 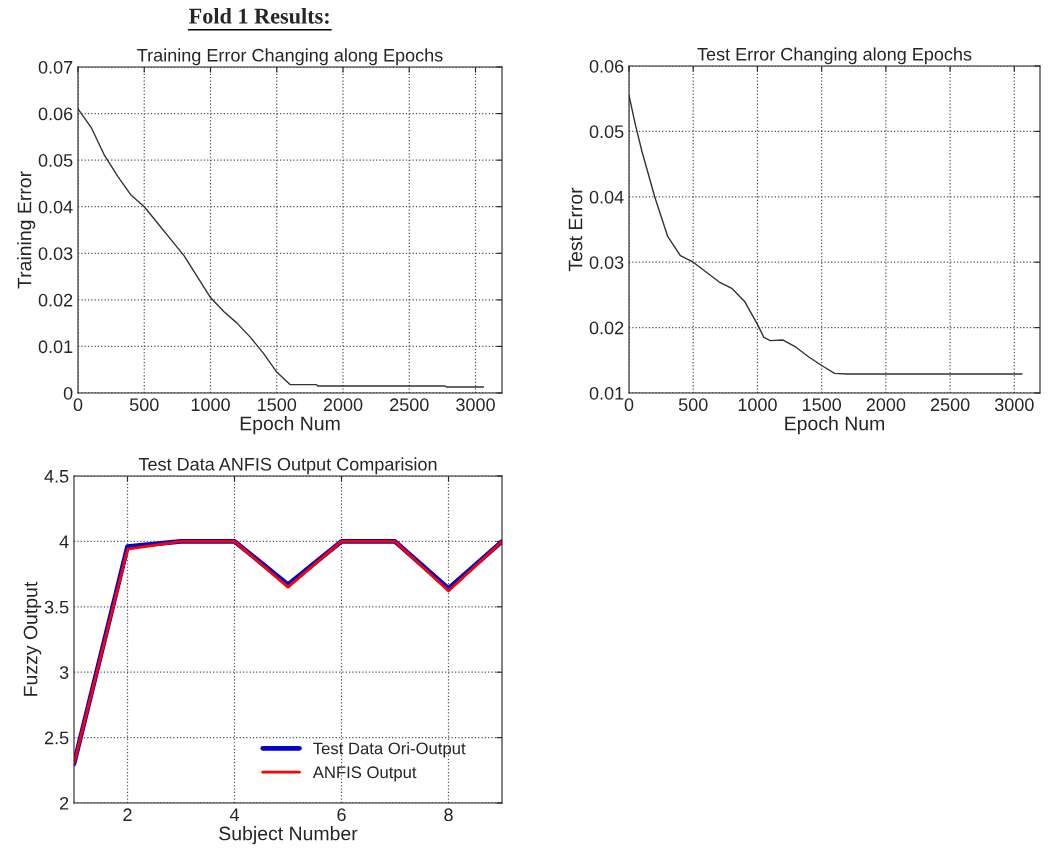 What do you see at coordinates (64, 541) in the screenshot?
I see `y-tick-label: 4` at bounding box center [64, 541].